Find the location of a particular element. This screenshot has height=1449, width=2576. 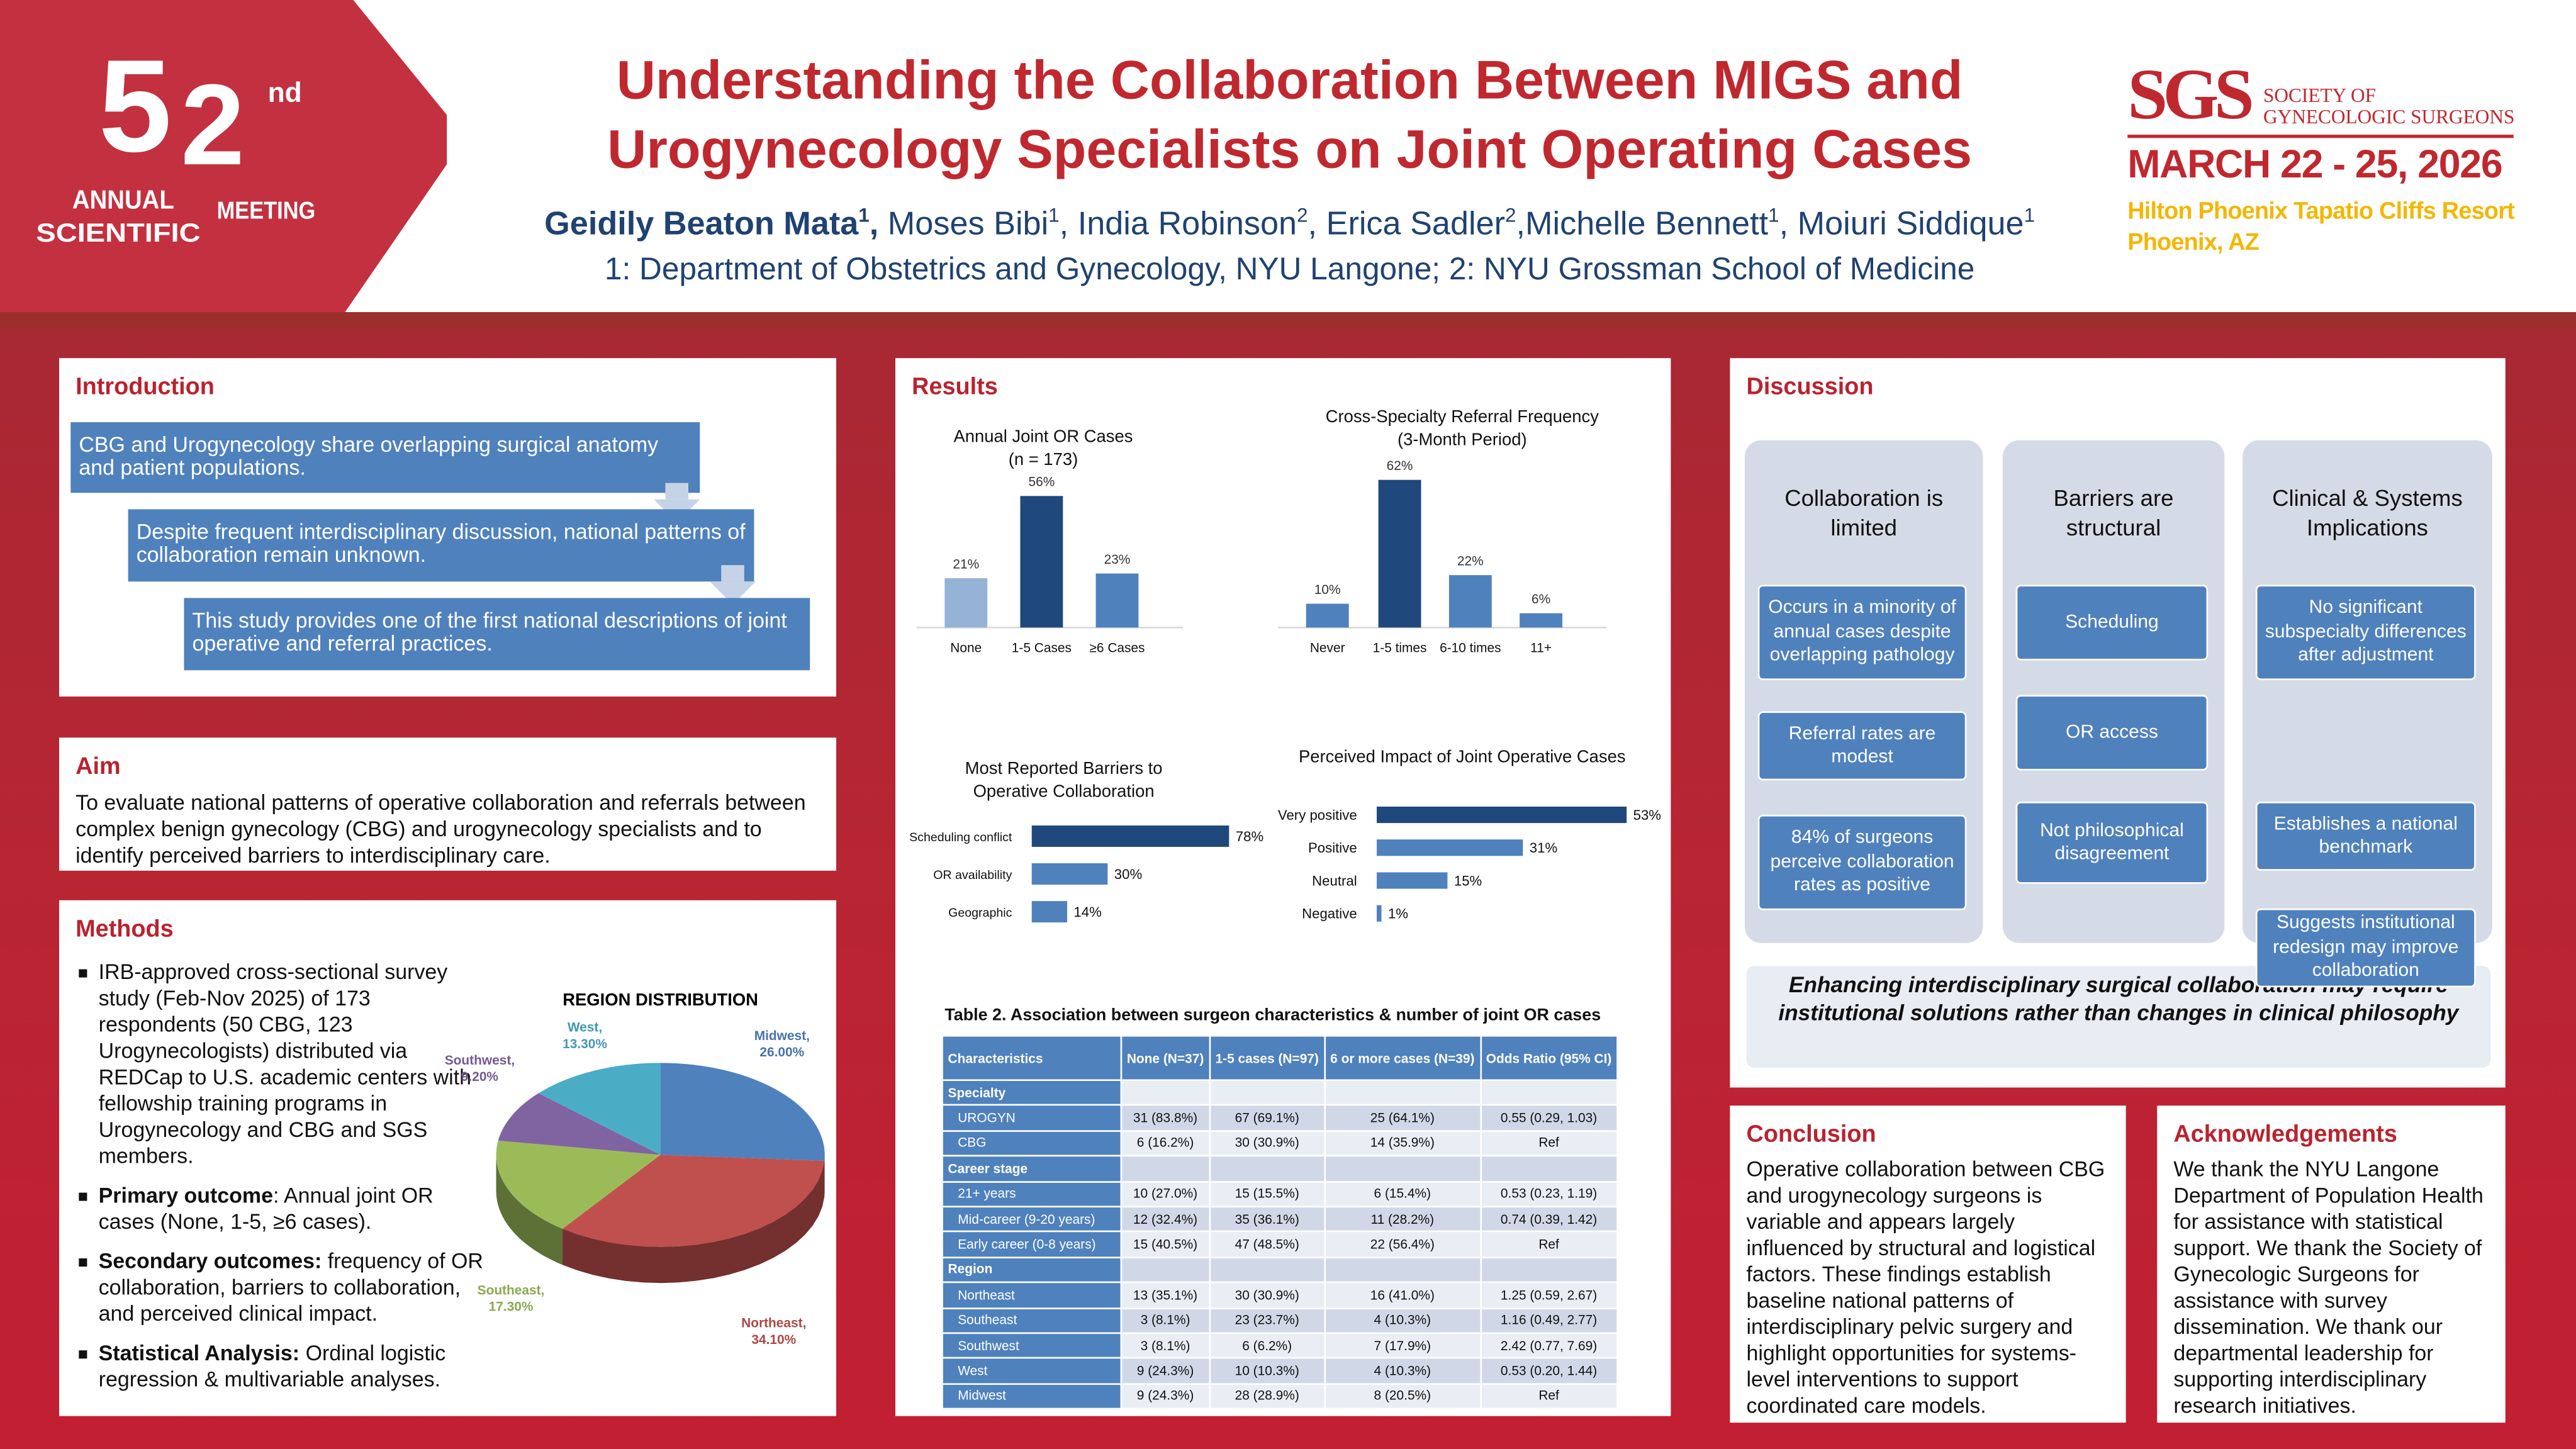

table-group-row: Career stage is located at coordinates (1279, 1168).